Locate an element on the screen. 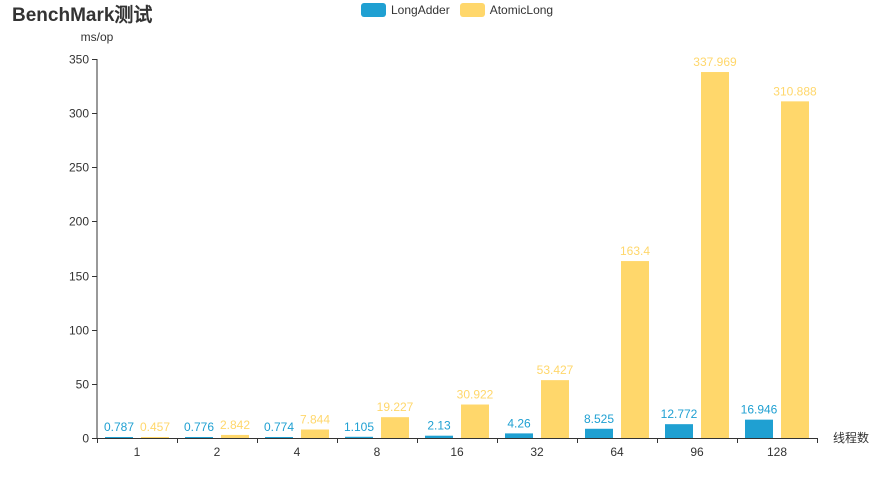  legend-swatch-longadder is located at coordinates (373, 10).